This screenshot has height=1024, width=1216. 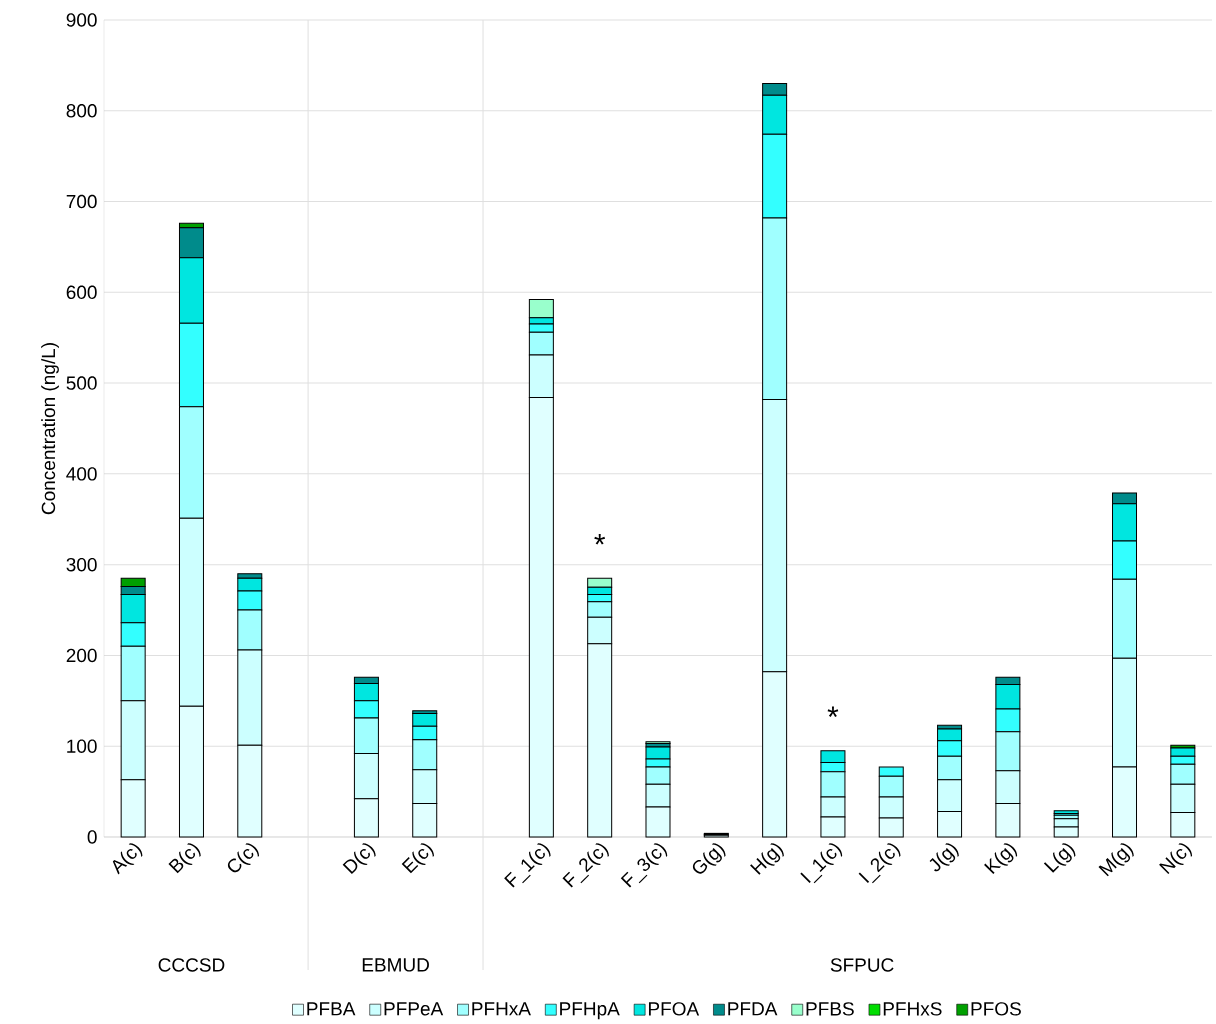 What do you see at coordinates (767, 859) in the screenshot?
I see `x-tick-label: H(g)` at bounding box center [767, 859].